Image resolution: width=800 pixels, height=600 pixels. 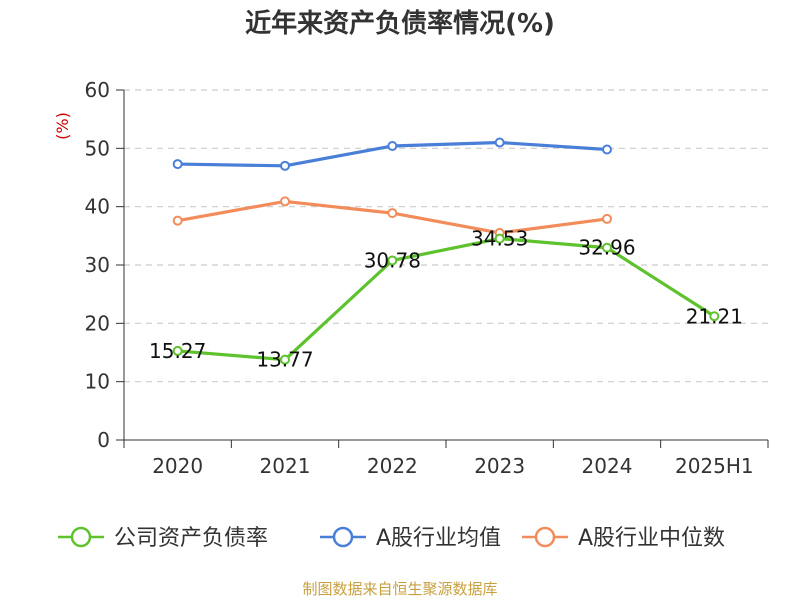 I want to click on x-tick-label: 2023, so click(x=499, y=466).